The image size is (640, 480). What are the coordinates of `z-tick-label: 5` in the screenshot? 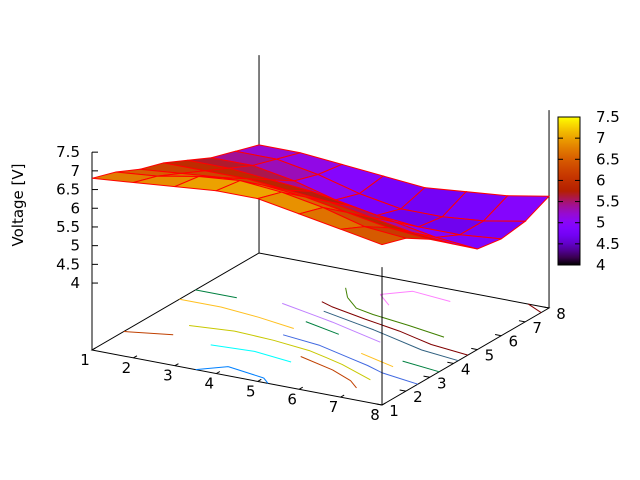 It's located at (75, 246).